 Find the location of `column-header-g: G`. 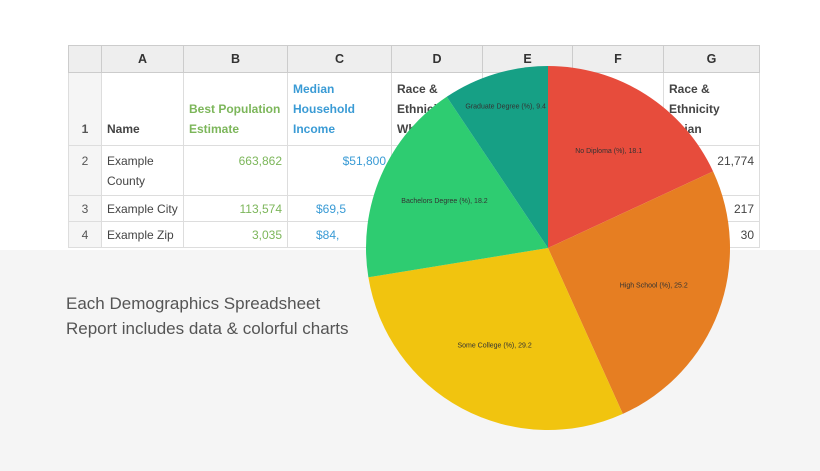

column-header-g: G is located at coordinates (711, 59).